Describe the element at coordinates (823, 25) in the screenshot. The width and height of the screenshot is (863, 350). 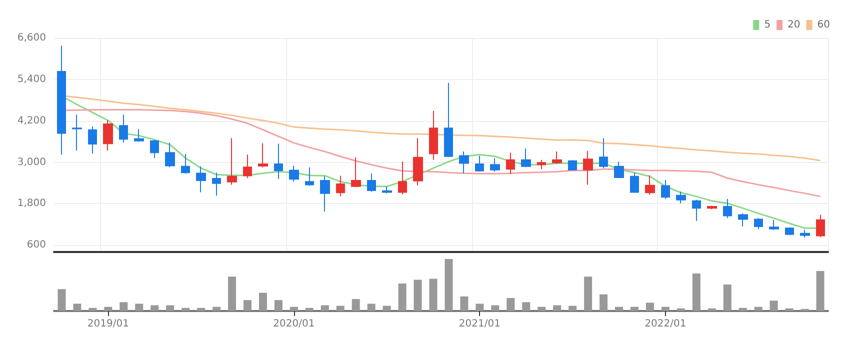
I see `legend-label: 60` at that location.